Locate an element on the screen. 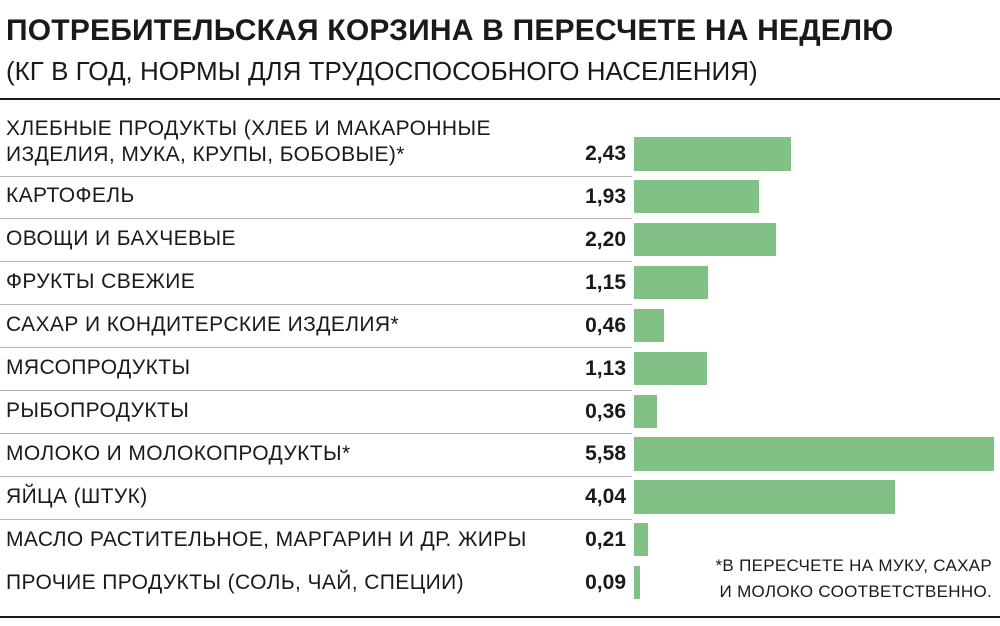 The width and height of the screenshot is (1000, 626). bottom-rule is located at coordinates (500, 617).